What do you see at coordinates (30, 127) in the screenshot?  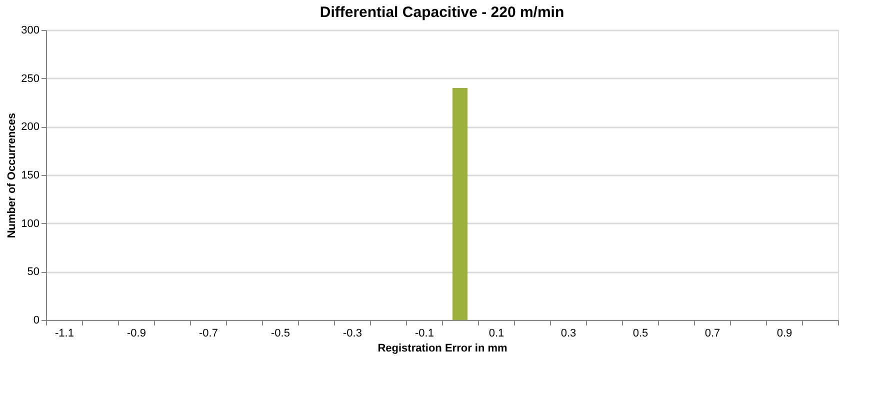 I see `y-tick-label: 200` at bounding box center [30, 127].